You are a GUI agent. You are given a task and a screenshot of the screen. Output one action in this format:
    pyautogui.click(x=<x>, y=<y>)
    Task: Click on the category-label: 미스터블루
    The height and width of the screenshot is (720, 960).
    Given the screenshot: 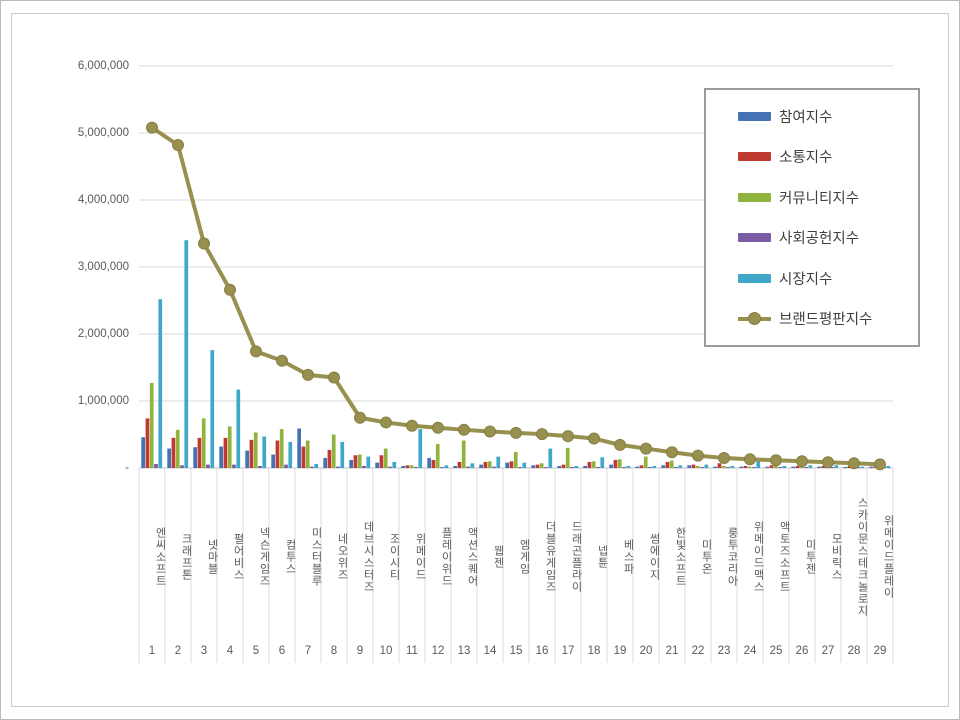 What is the action you would take?
    pyautogui.click(x=316, y=557)
    